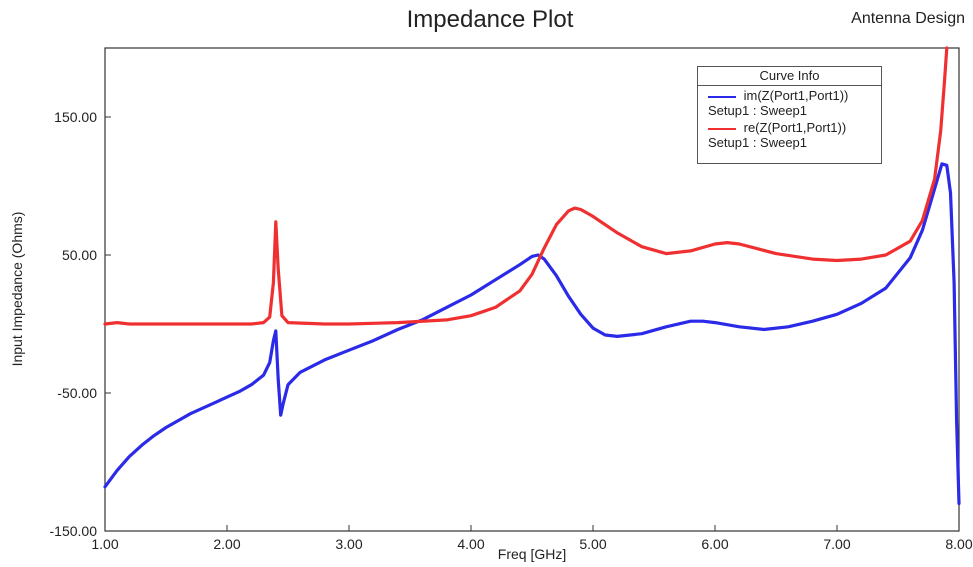 This screenshot has width=973, height=567. Describe the element at coordinates (17, 289) in the screenshot. I see `y-axis-label: Input Impedance (Ohms)` at that location.